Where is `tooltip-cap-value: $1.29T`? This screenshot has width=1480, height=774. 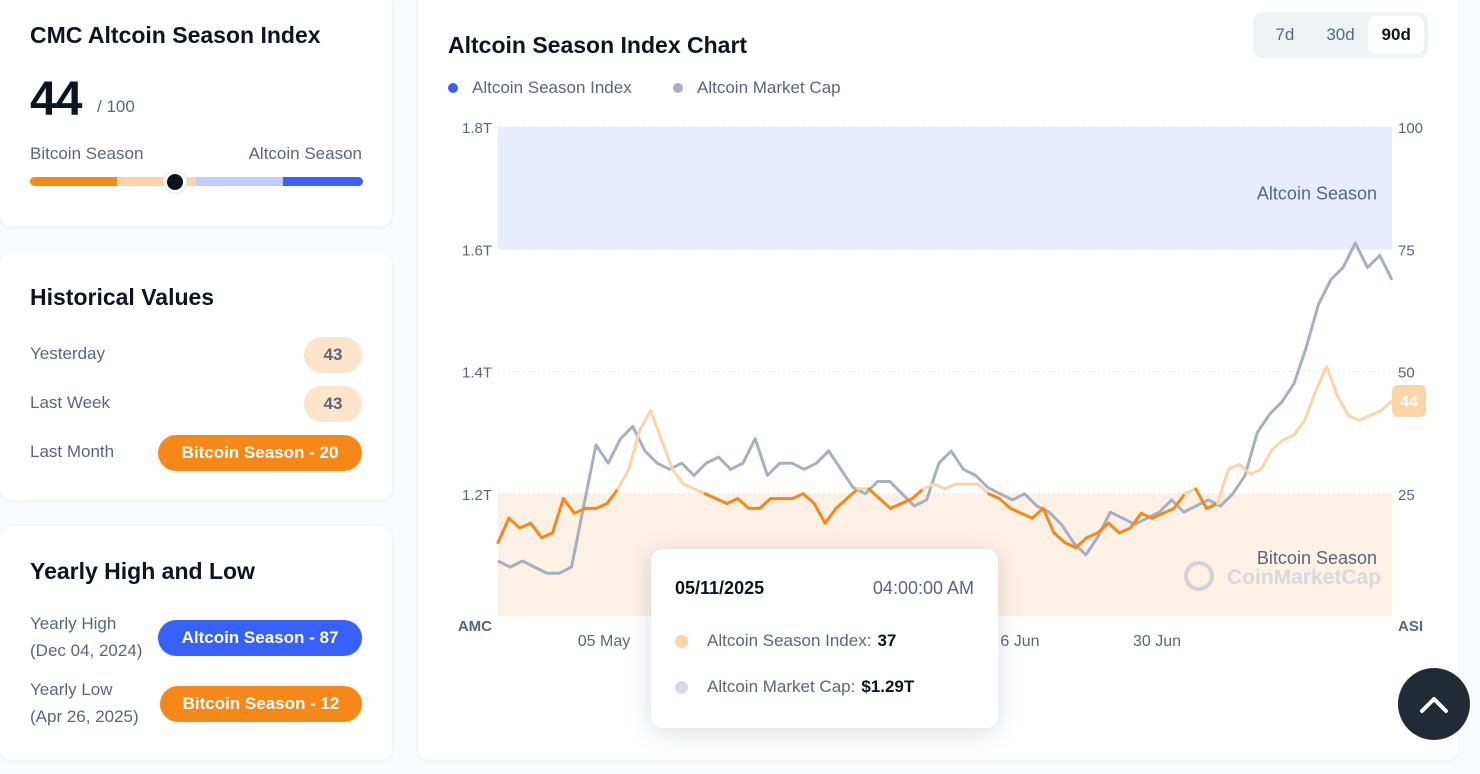 tooltip-cap-value: $1.29T is located at coordinates (888, 686).